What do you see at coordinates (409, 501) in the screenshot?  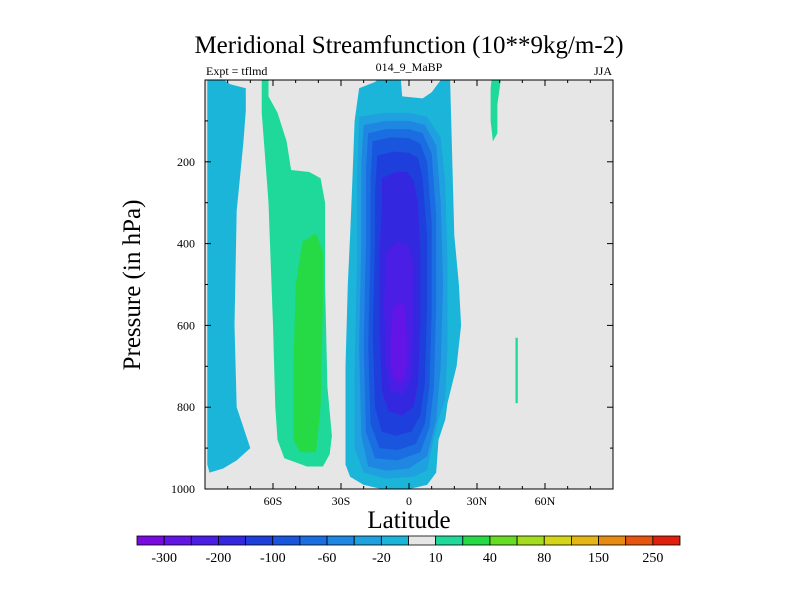 I see `x-tick-label: 0` at bounding box center [409, 501].